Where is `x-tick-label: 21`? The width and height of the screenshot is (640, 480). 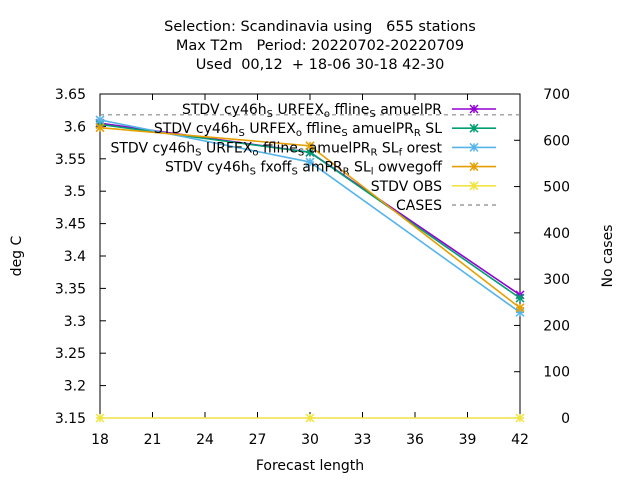 x-tick-label: 21 is located at coordinates (153, 440).